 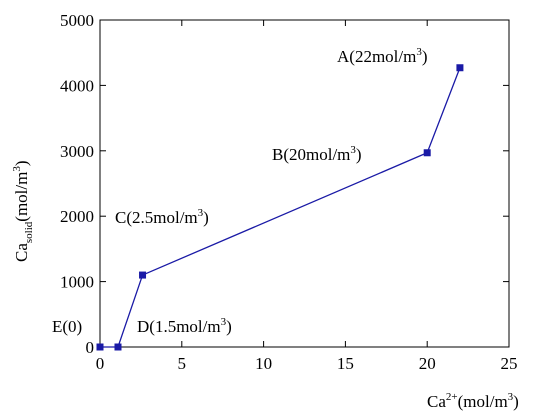 I want to click on x-tick-label: 0, so click(x=100, y=363).